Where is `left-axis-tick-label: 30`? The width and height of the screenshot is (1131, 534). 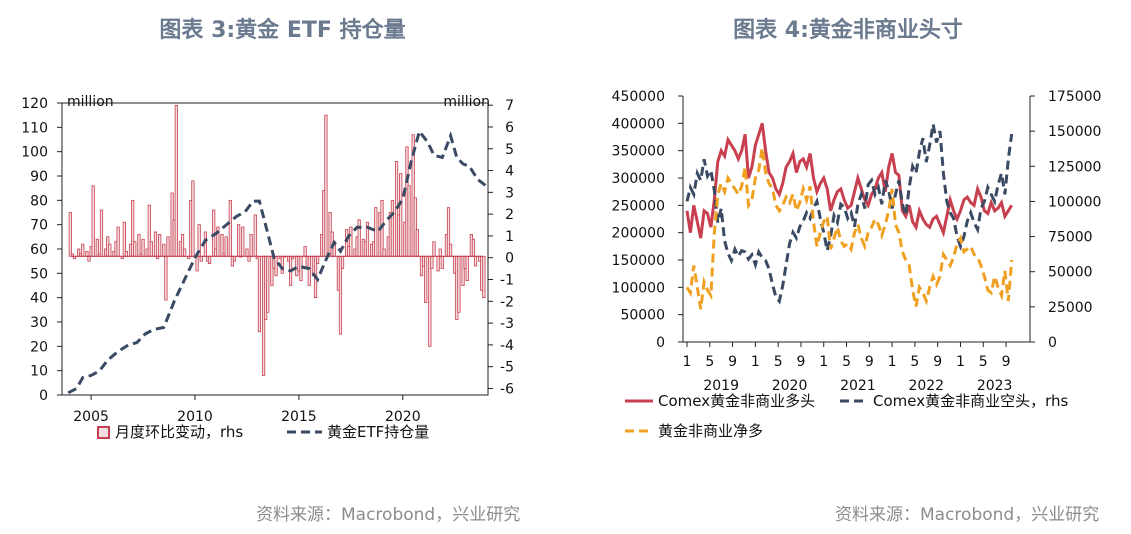 left-axis-tick-label: 30 is located at coordinates (39, 323).